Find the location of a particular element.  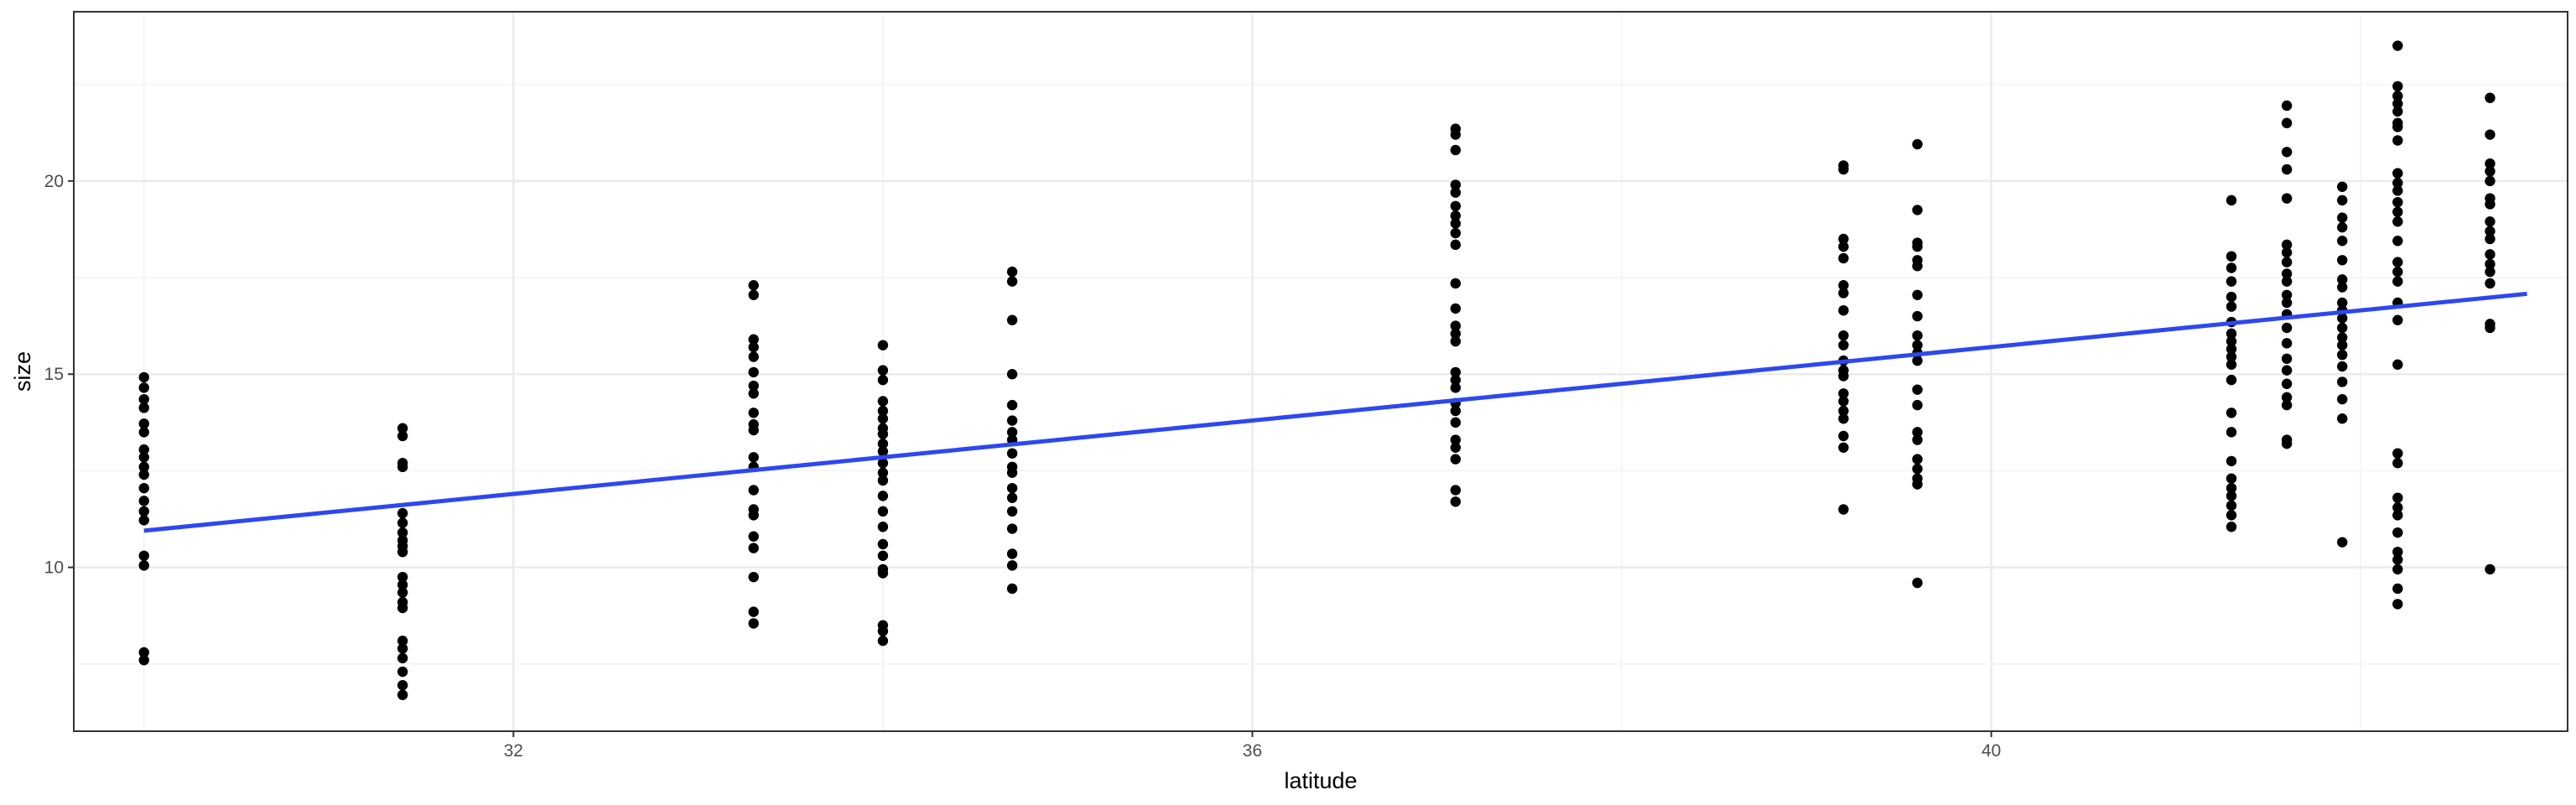

x-axis: 32 36 40 is located at coordinates (1252, 746).